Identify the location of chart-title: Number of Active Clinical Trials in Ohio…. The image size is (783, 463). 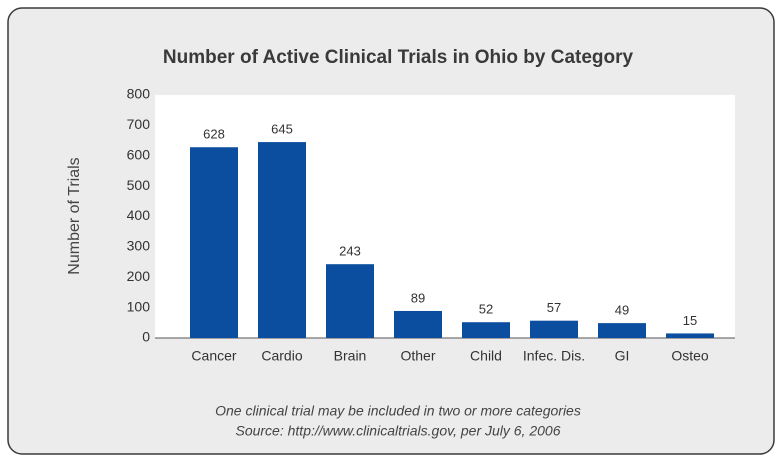
(398, 57).